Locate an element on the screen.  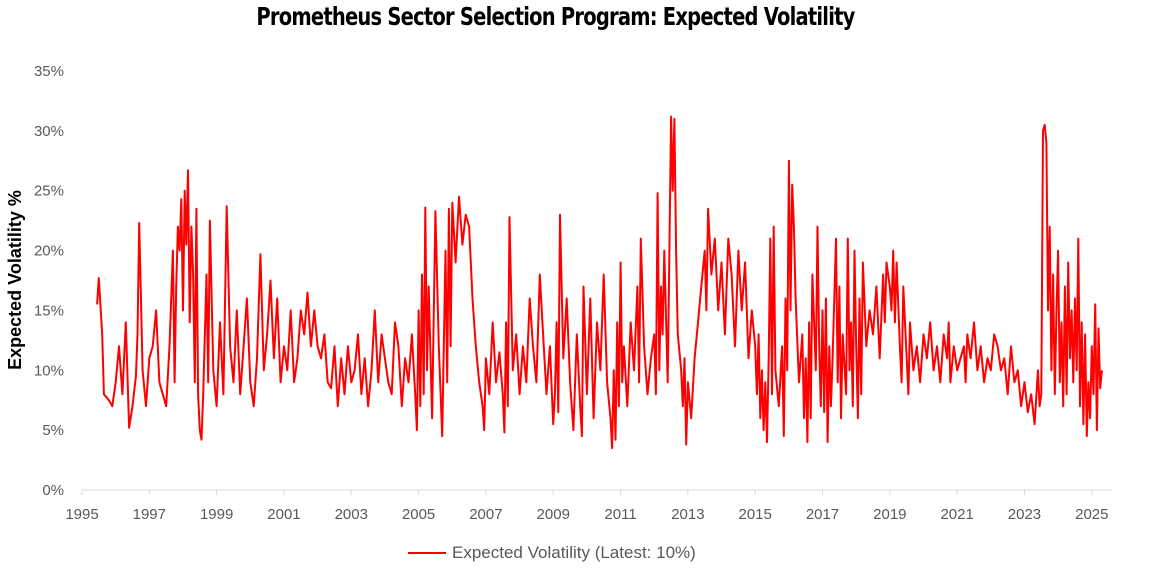
x-tick-label: 2011 is located at coordinates (620, 514).